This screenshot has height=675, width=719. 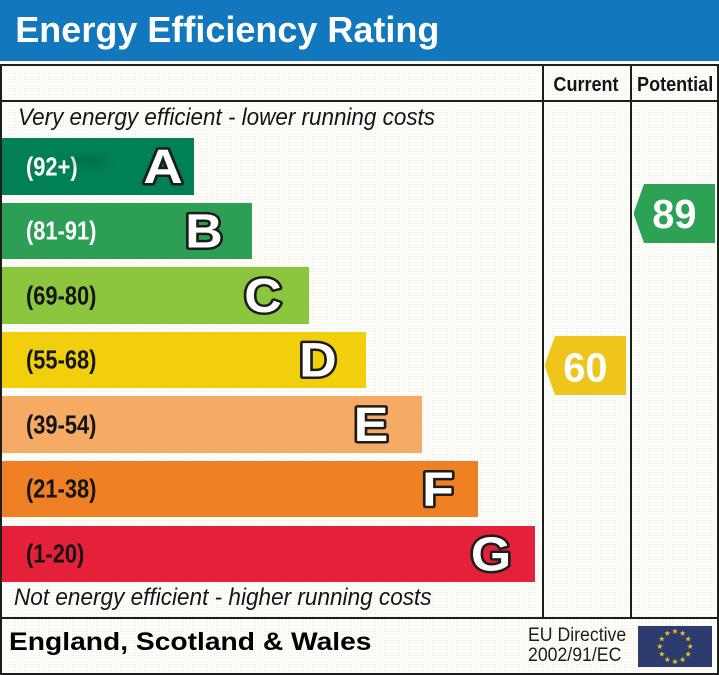 What do you see at coordinates (585, 367) in the screenshot?
I see `svg-text: 60` at bounding box center [585, 367].